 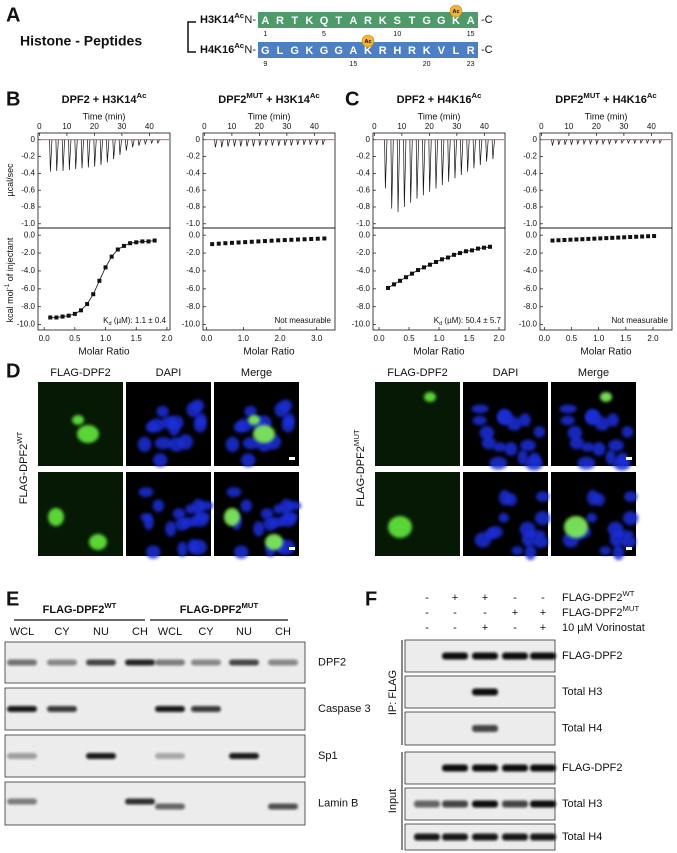 I want to click on lane-label: CY, so click(x=62, y=632).